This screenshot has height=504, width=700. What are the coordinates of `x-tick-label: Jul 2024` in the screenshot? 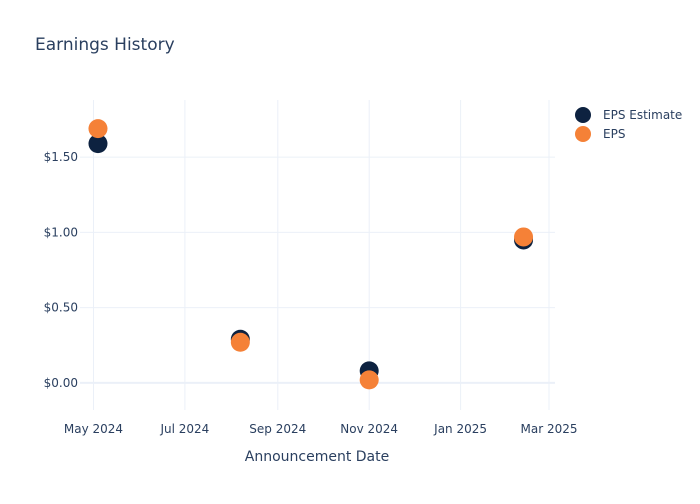 It's located at (184, 429).